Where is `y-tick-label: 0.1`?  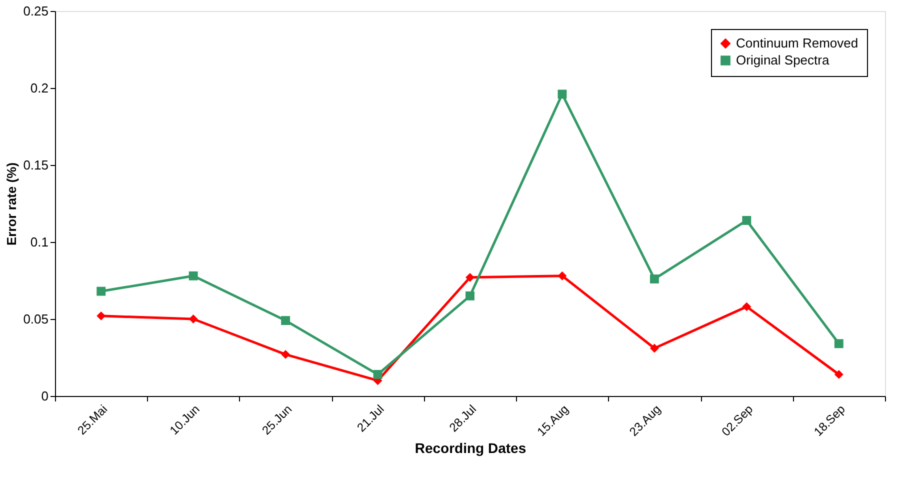 y-tick-label: 0.1 is located at coordinates (39, 242).